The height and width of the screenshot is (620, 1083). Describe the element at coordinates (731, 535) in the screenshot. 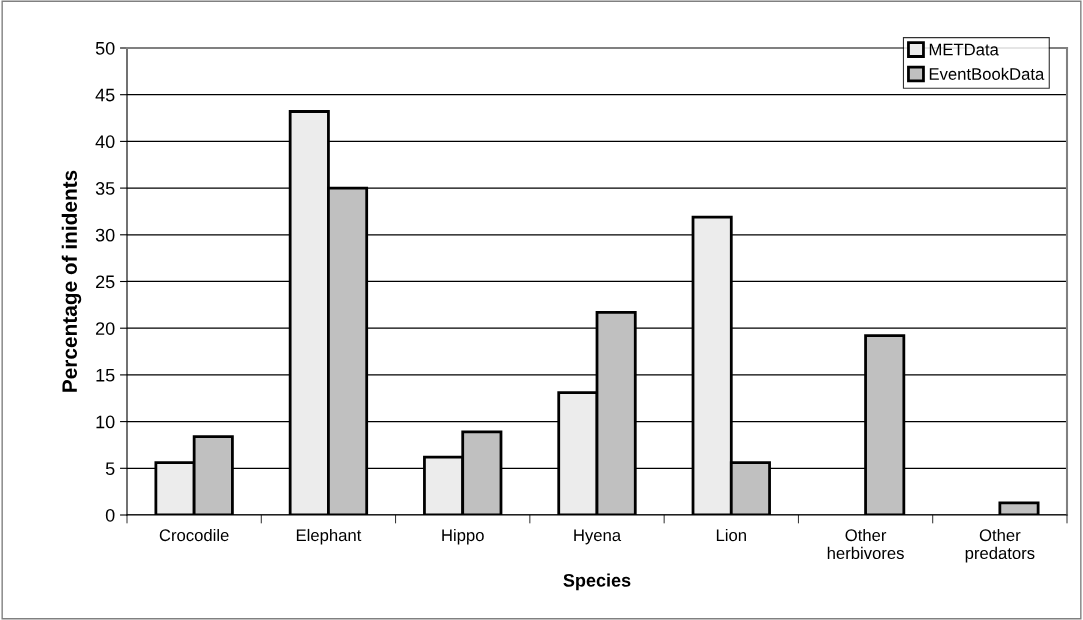

I see `x-tick-label: Lion` at that location.